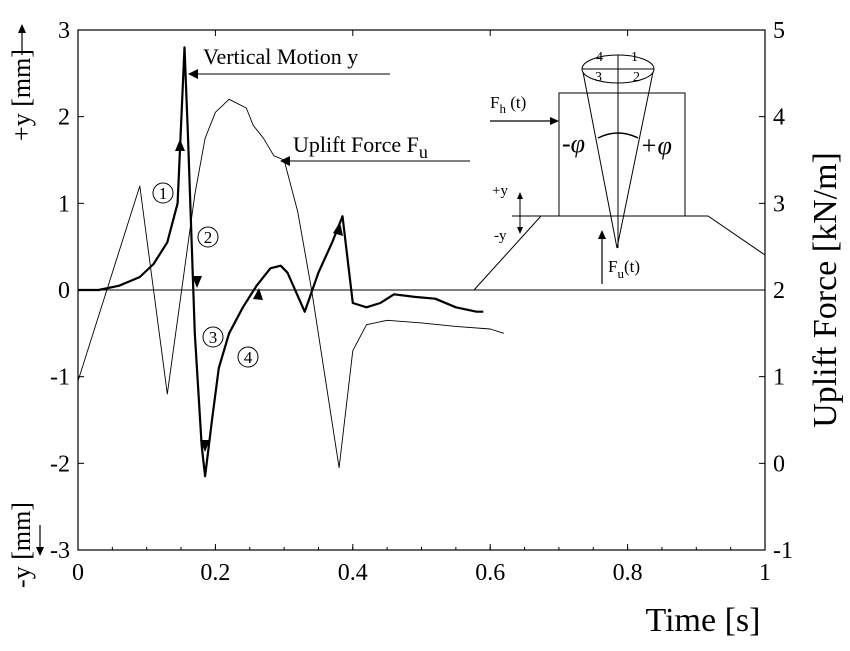 This screenshot has height=651, width=850. I want to click on step-label-3: 3, so click(213, 337).